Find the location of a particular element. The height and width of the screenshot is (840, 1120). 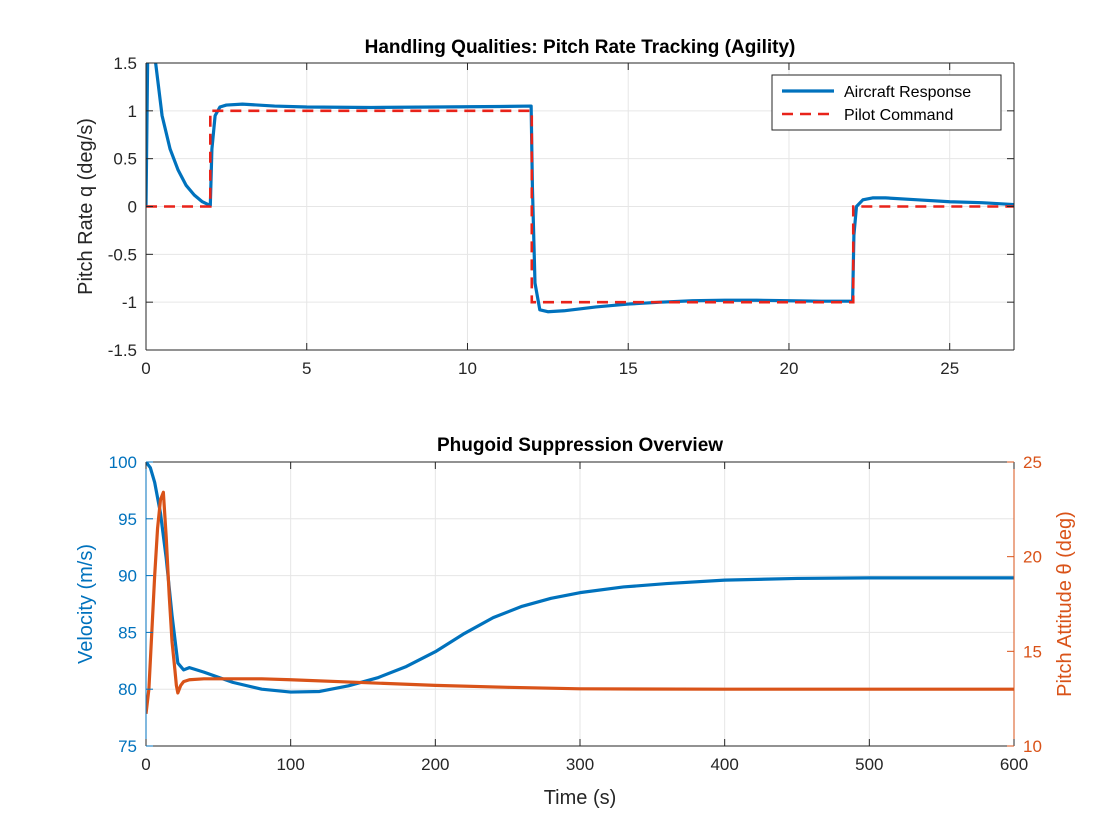

chart-title-phugoid: Phugoid Suppression Overview is located at coordinates (580, 445).